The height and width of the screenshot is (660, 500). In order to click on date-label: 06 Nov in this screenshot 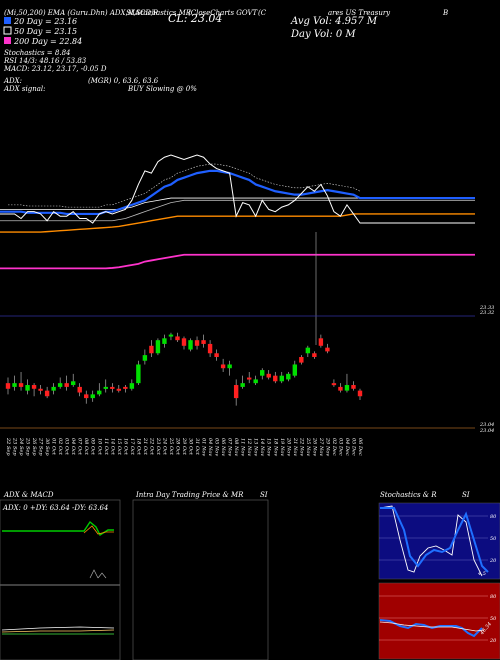, I will do `click(223, 447)`.